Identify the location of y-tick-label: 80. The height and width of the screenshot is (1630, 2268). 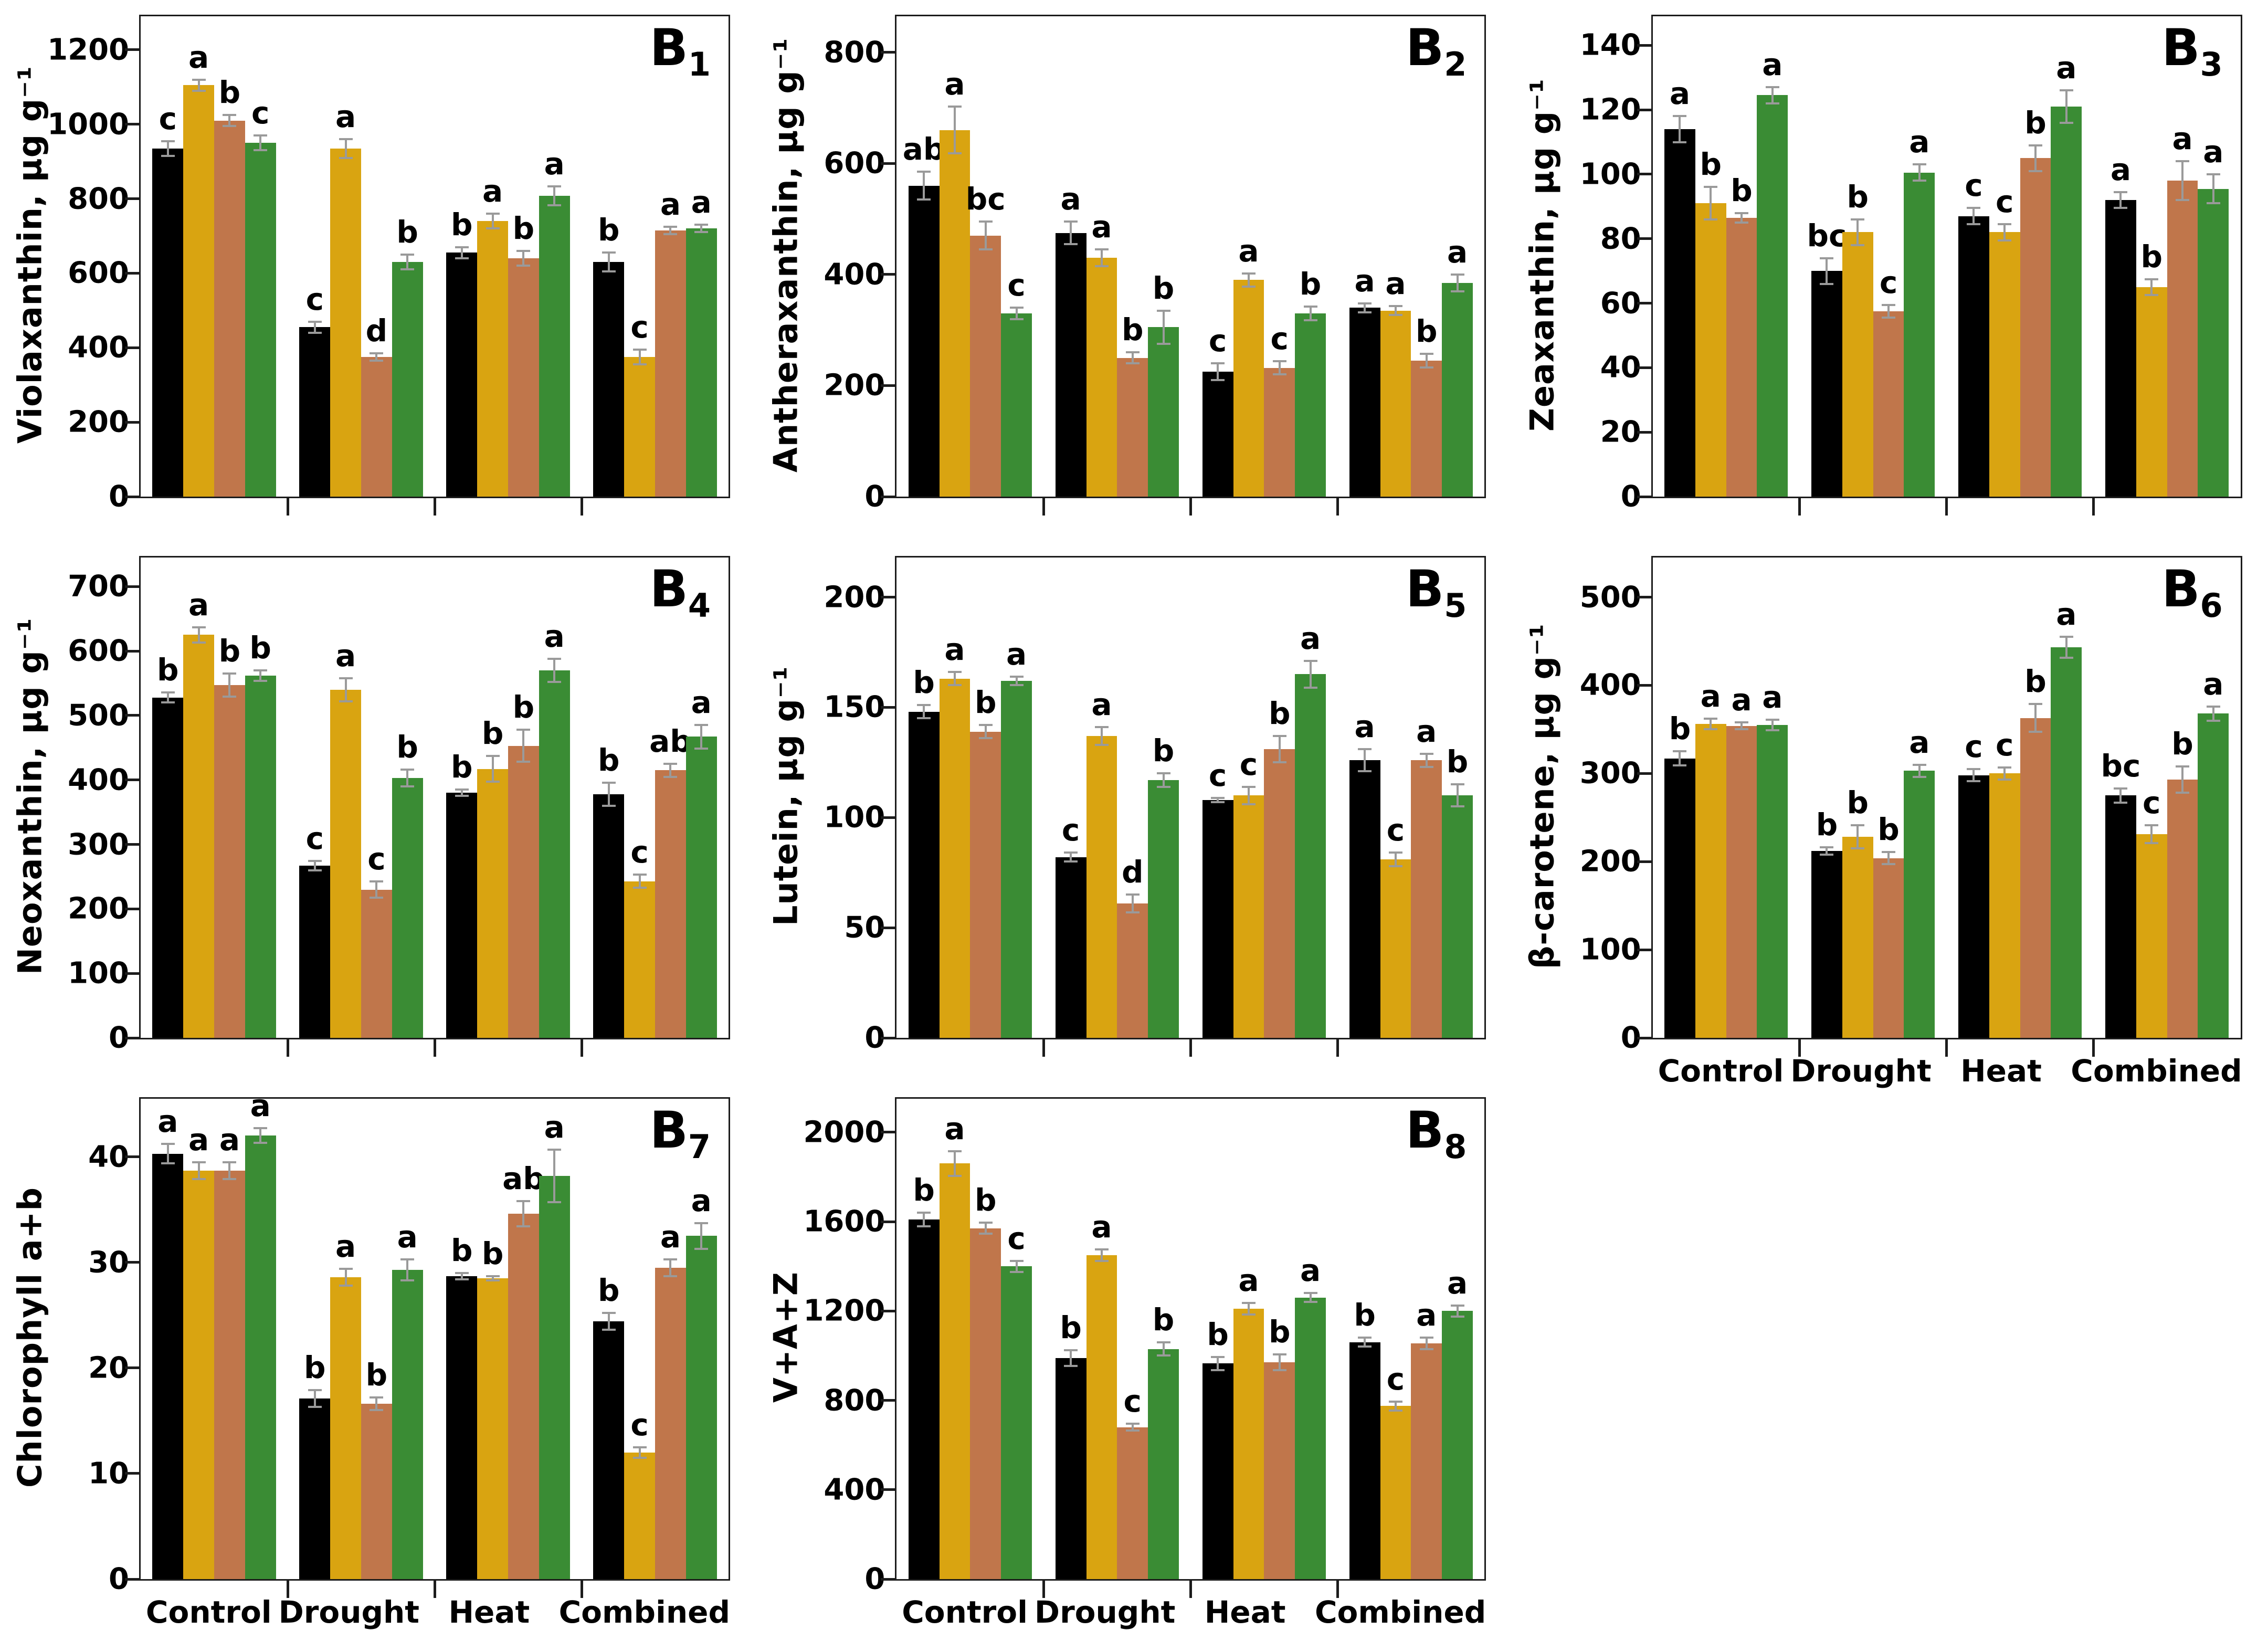
(1621, 239).